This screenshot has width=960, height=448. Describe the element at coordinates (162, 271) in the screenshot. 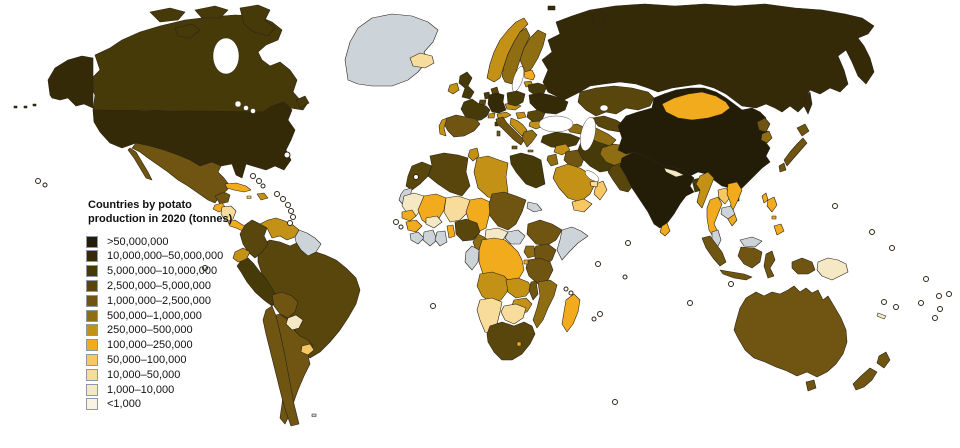

I see `legend-label: 5,000,000–10,000,000` at that location.